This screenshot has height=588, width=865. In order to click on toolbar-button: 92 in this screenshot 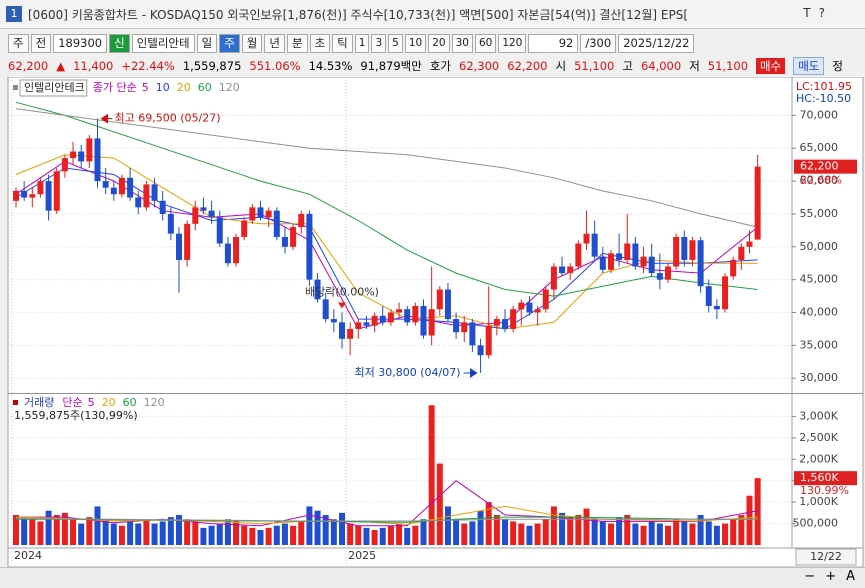, I will do `click(553, 43)`.